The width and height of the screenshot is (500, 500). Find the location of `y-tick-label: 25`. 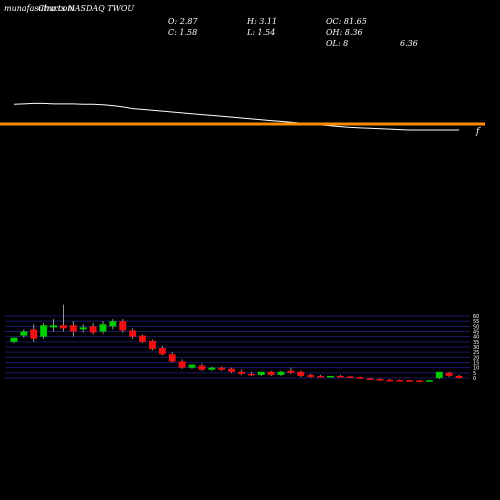

y-tick-label: 25 is located at coordinates (476, 353).